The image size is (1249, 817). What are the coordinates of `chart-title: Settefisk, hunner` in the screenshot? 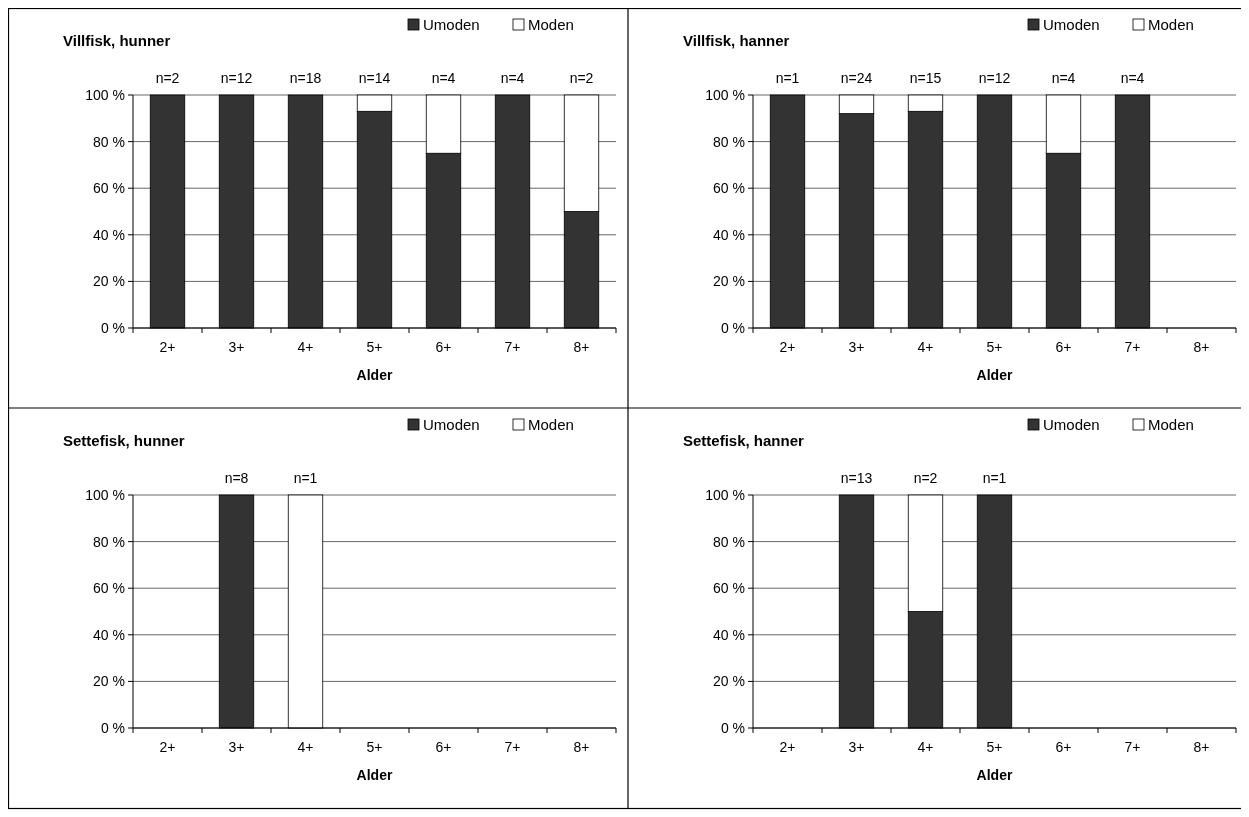 It's located at (124, 440).